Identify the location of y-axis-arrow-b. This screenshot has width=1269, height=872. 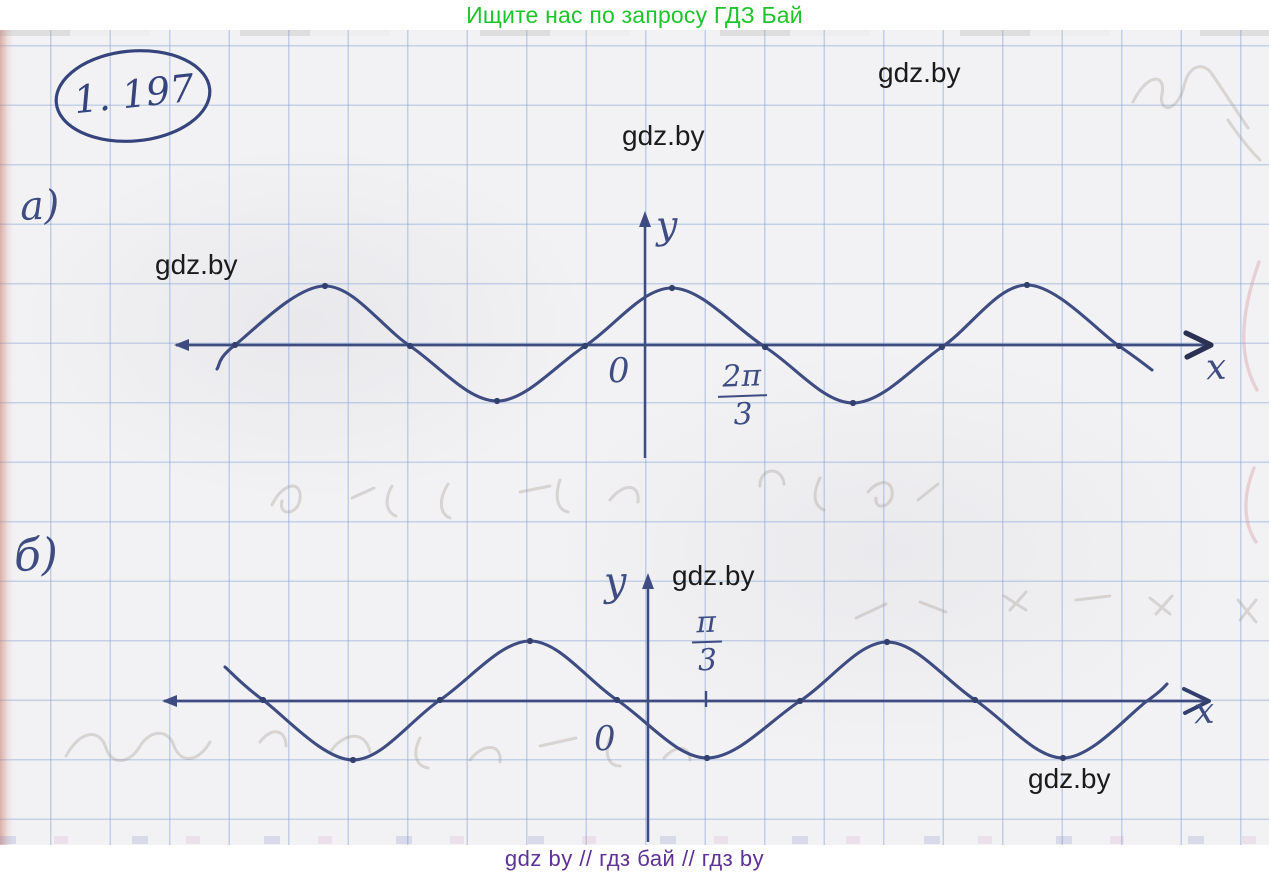
(648, 581).